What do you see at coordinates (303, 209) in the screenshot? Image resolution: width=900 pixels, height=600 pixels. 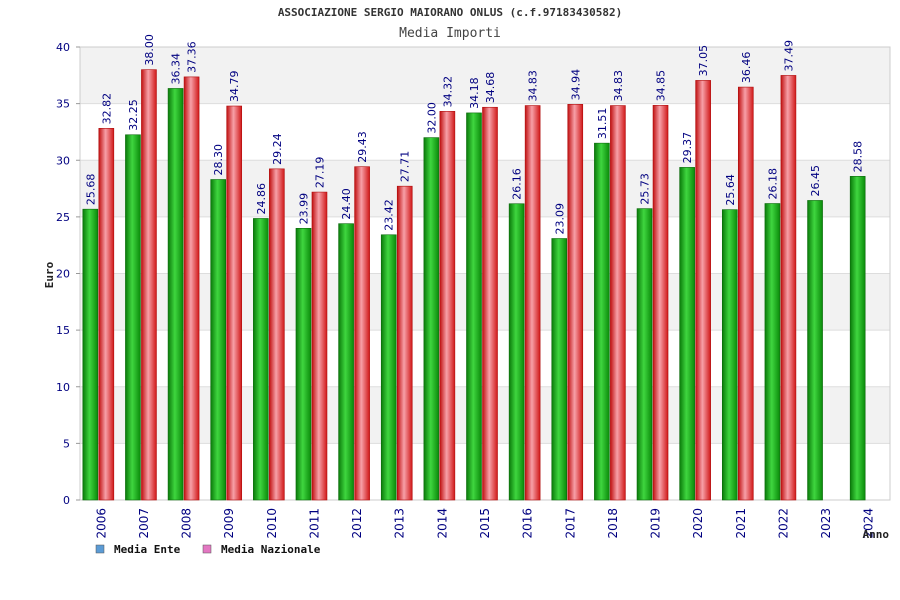 I see `data-label-media-ente: 23.99` at bounding box center [303, 209].